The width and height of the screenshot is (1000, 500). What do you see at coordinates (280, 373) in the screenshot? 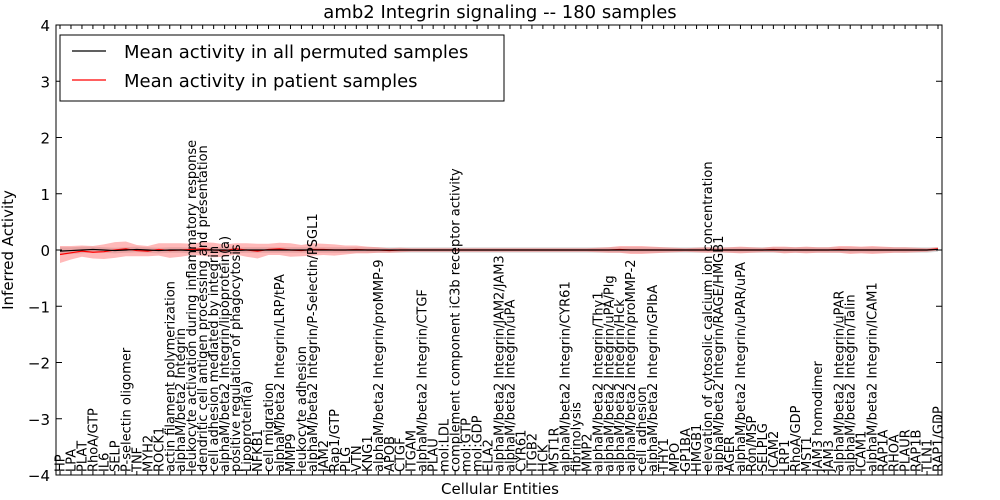
I see `x-tick-label: alphaM/beta2 Integrin/LRP/tPA` at bounding box center [280, 373].